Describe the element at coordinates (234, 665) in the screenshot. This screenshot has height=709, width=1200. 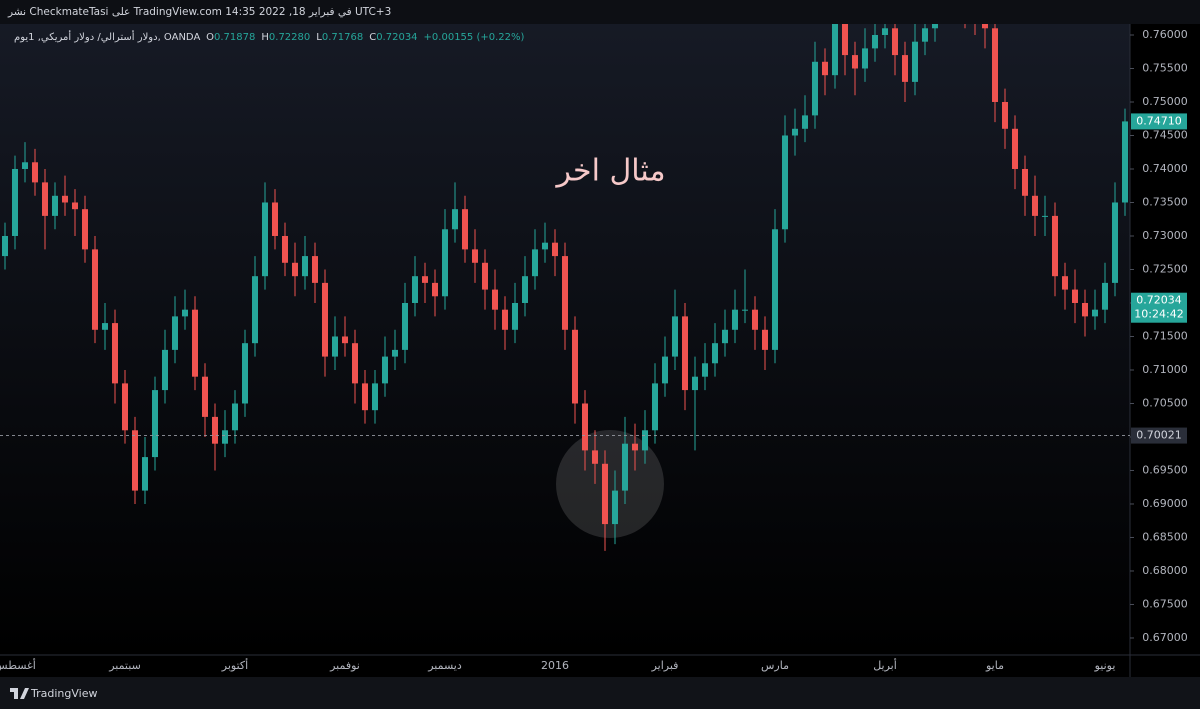
I see `x-tick-label: أكتوبر` at that location.